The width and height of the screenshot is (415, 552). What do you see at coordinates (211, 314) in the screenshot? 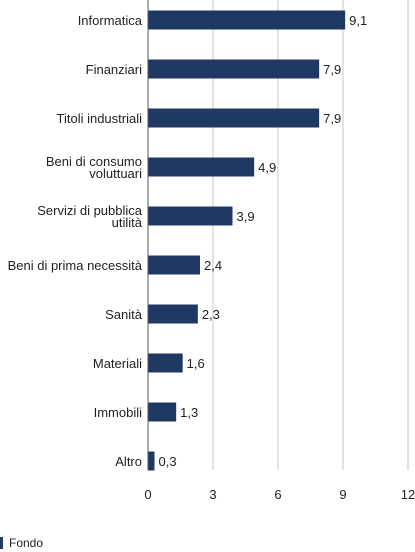
I see `value-label: 2,3` at bounding box center [211, 314].